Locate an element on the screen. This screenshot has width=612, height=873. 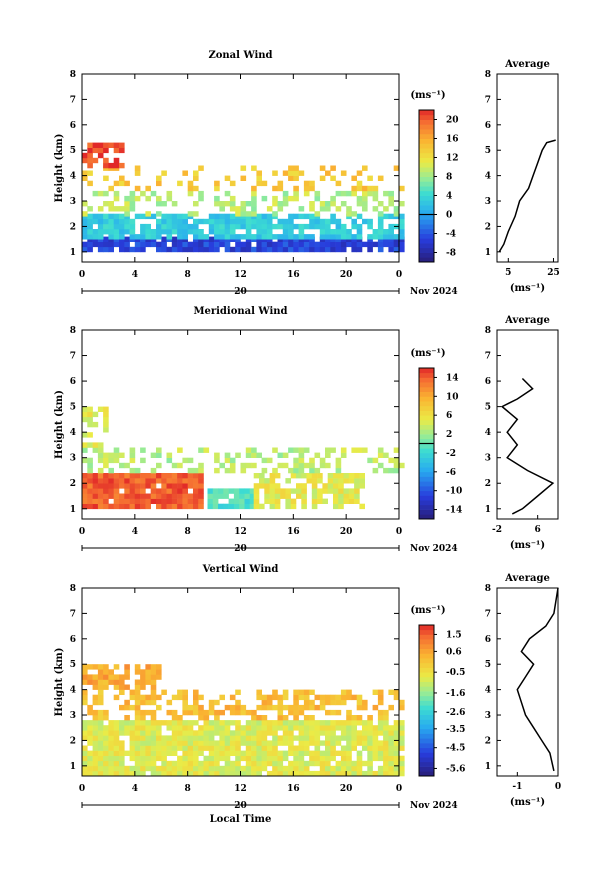
y-tick-label: 7 is located at coordinates (73, 614).